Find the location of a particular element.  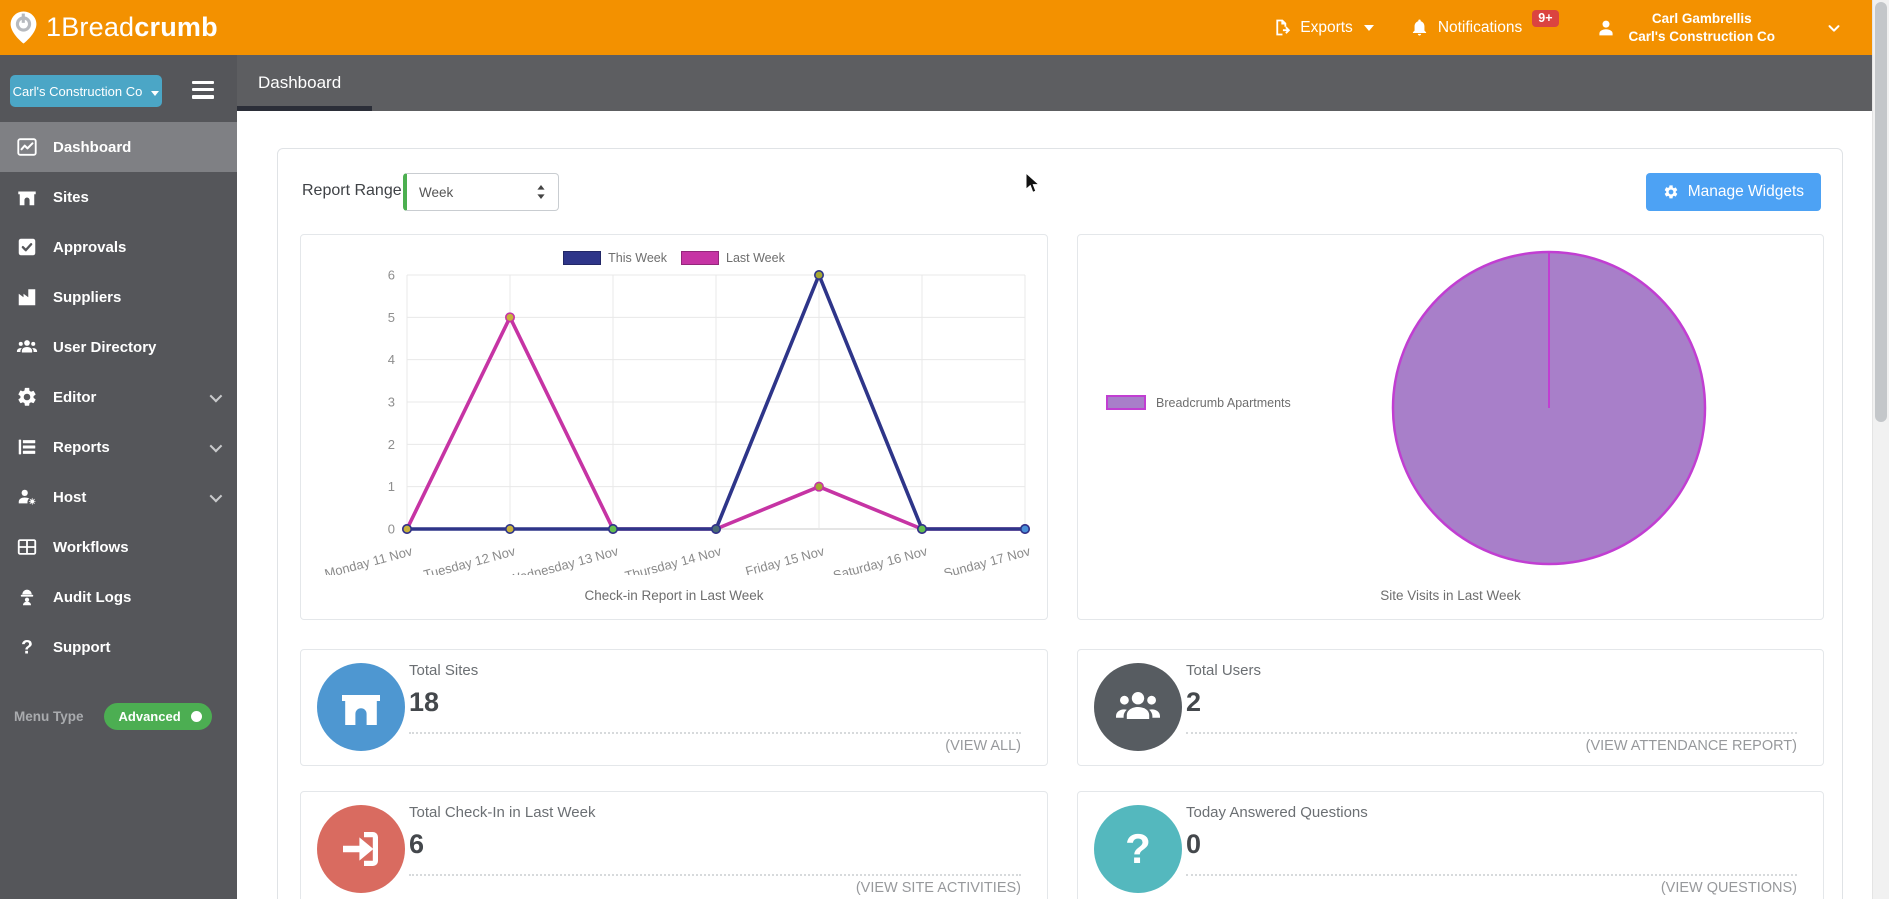

host-icon is located at coordinates (27, 497).